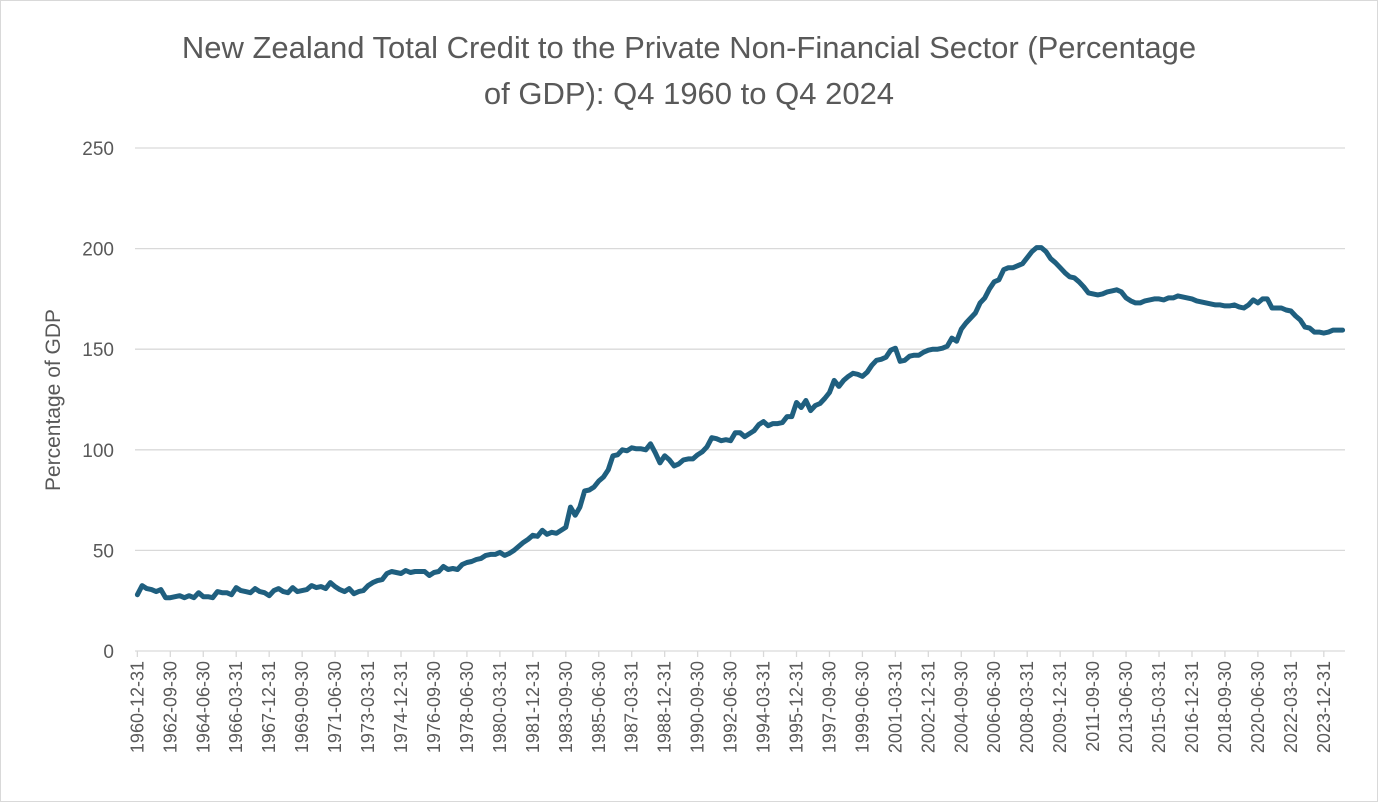  I want to click on x-tick-label-1997-09-30: 1997-09-30, so click(830, 707).